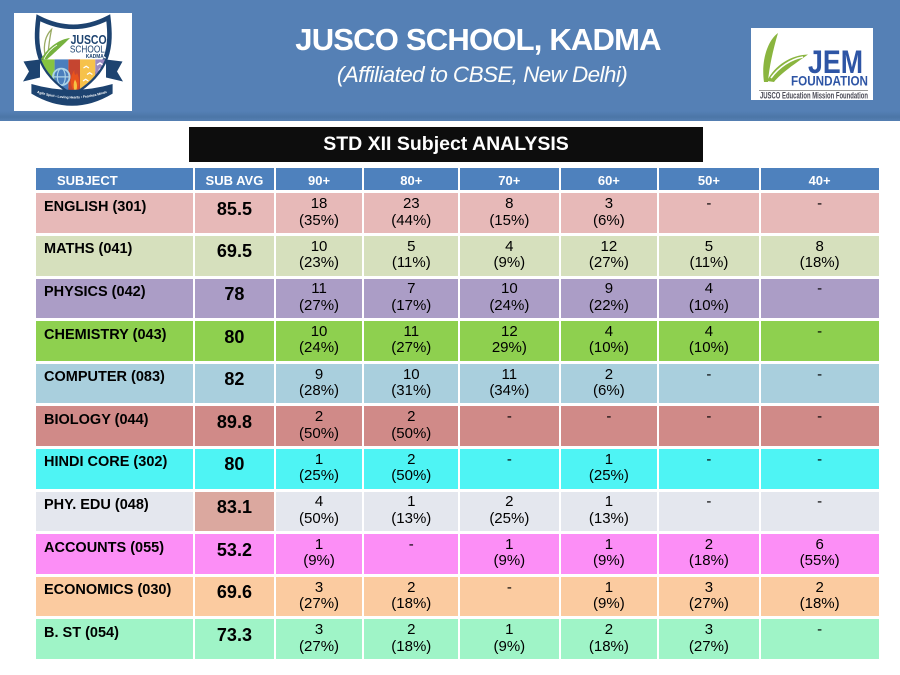 This screenshot has height=675, width=900. Describe the element at coordinates (87, 49) in the screenshot. I see `svg-text: SCHOOL` at that location.